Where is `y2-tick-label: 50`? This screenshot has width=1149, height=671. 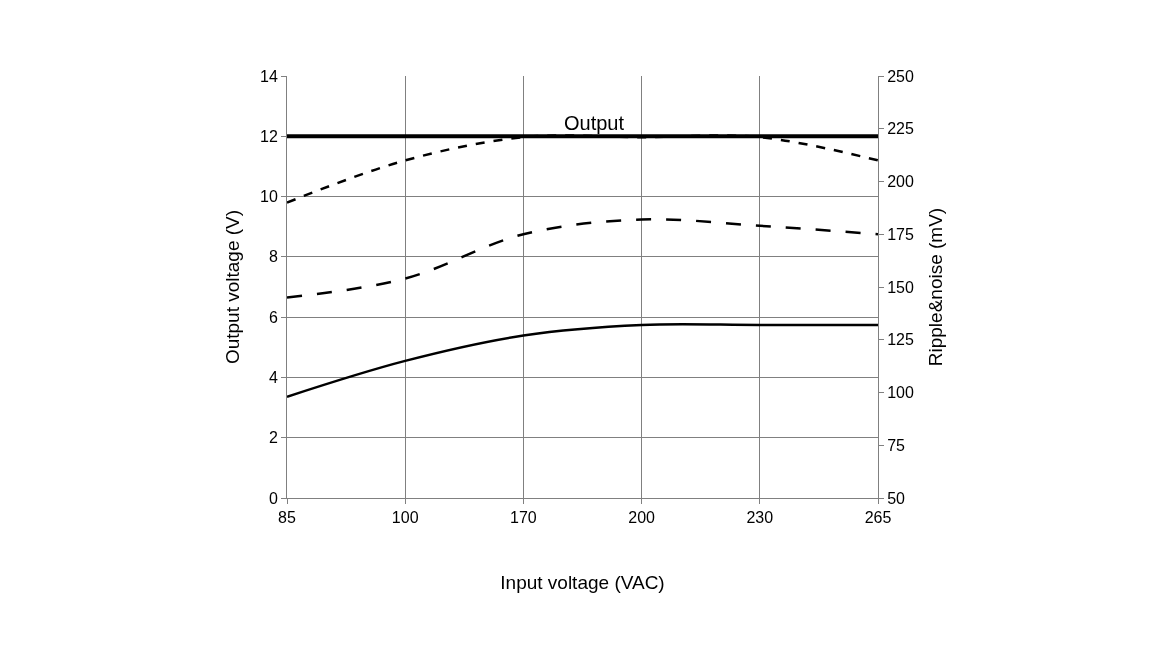 y2-tick-label: 50 is located at coordinates (896, 498).